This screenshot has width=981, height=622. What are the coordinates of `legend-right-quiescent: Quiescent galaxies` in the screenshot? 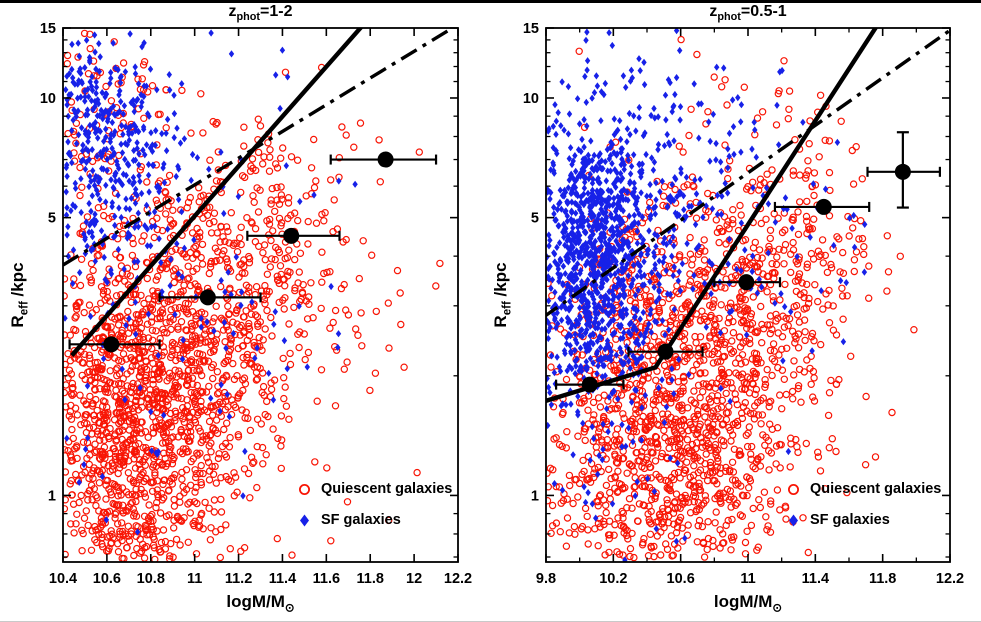 It's located at (863, 489).